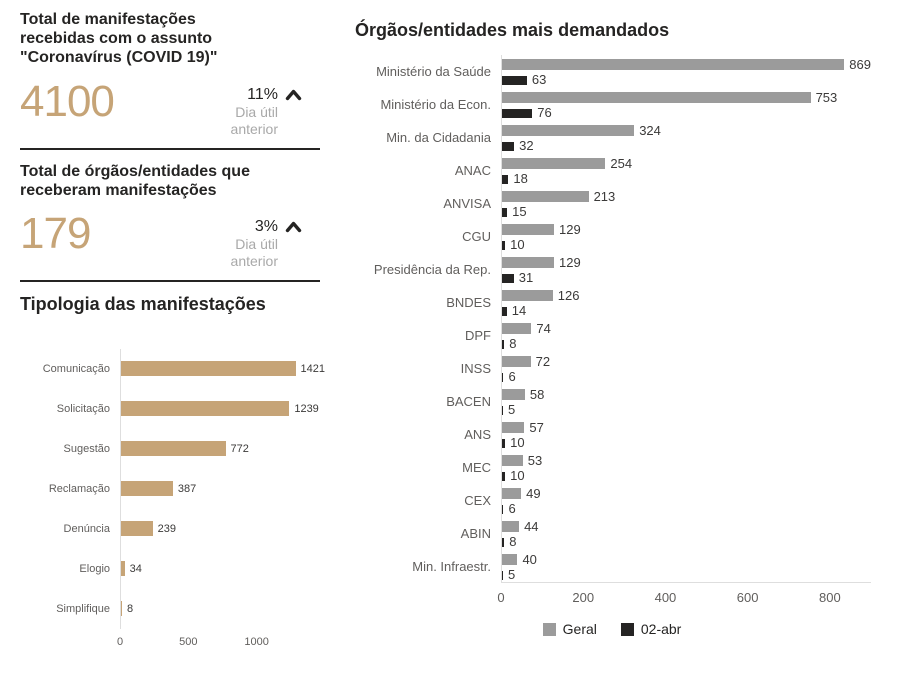 Image resolution: width=911 pixels, height=676 pixels. Describe the element at coordinates (83, 608) in the screenshot. I see `category-label: Simplifique` at that location.